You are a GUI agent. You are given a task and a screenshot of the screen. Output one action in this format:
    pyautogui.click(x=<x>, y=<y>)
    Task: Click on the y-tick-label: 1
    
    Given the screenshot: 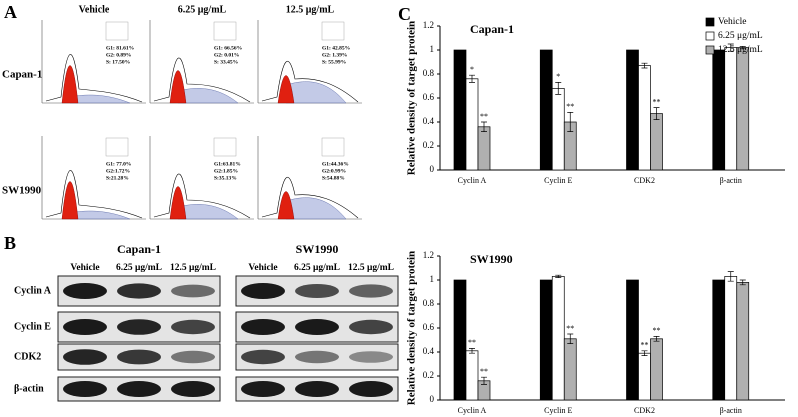 What is the action you would take?
    pyautogui.click(x=432, y=49)
    